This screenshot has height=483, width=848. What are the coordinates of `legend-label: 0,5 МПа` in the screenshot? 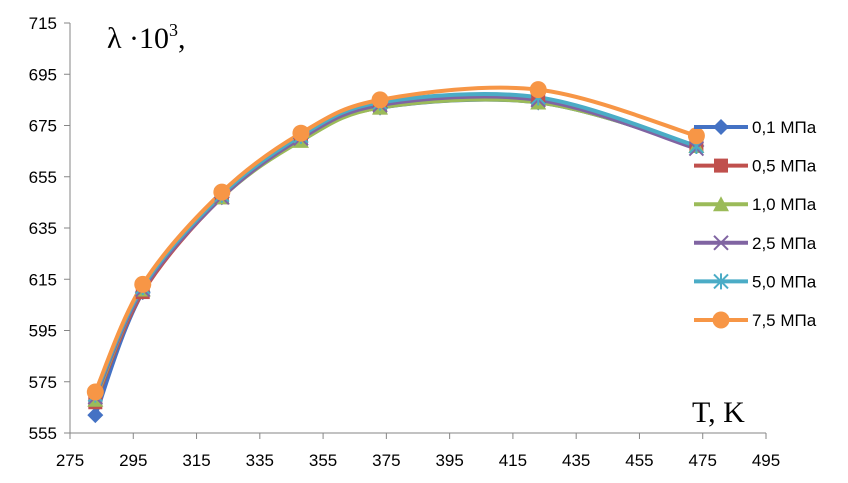 It's located at (784, 166).